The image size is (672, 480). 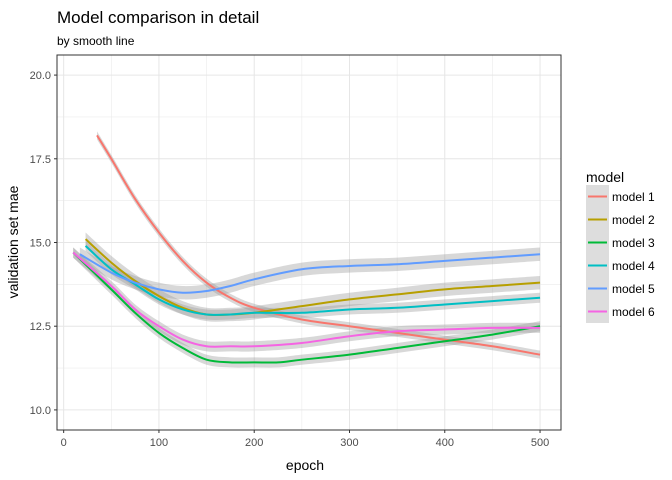 I want to click on y-axis-title: validation set mae, so click(x=13, y=241).